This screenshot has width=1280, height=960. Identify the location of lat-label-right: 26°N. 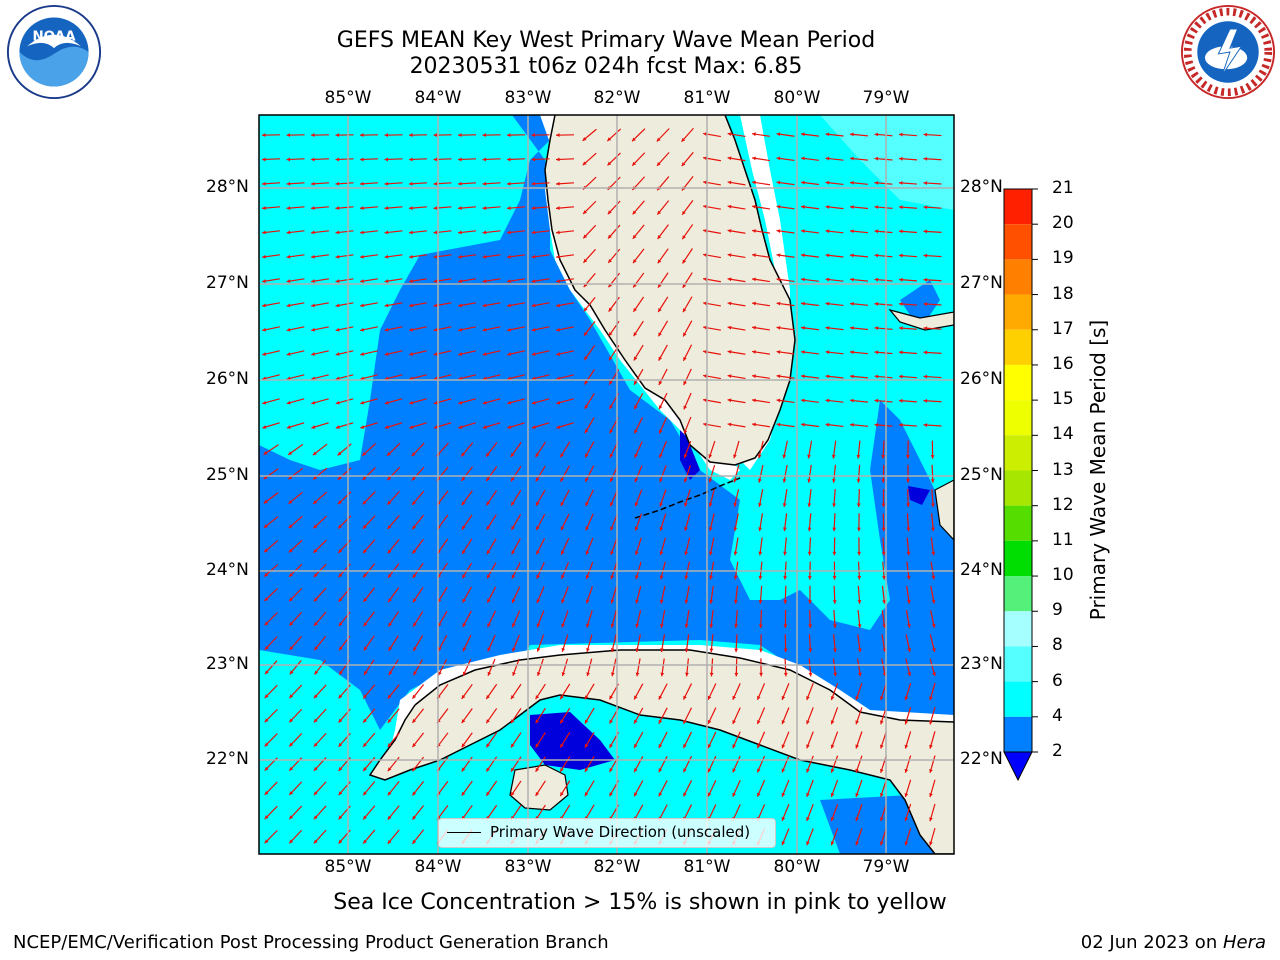
(981, 379).